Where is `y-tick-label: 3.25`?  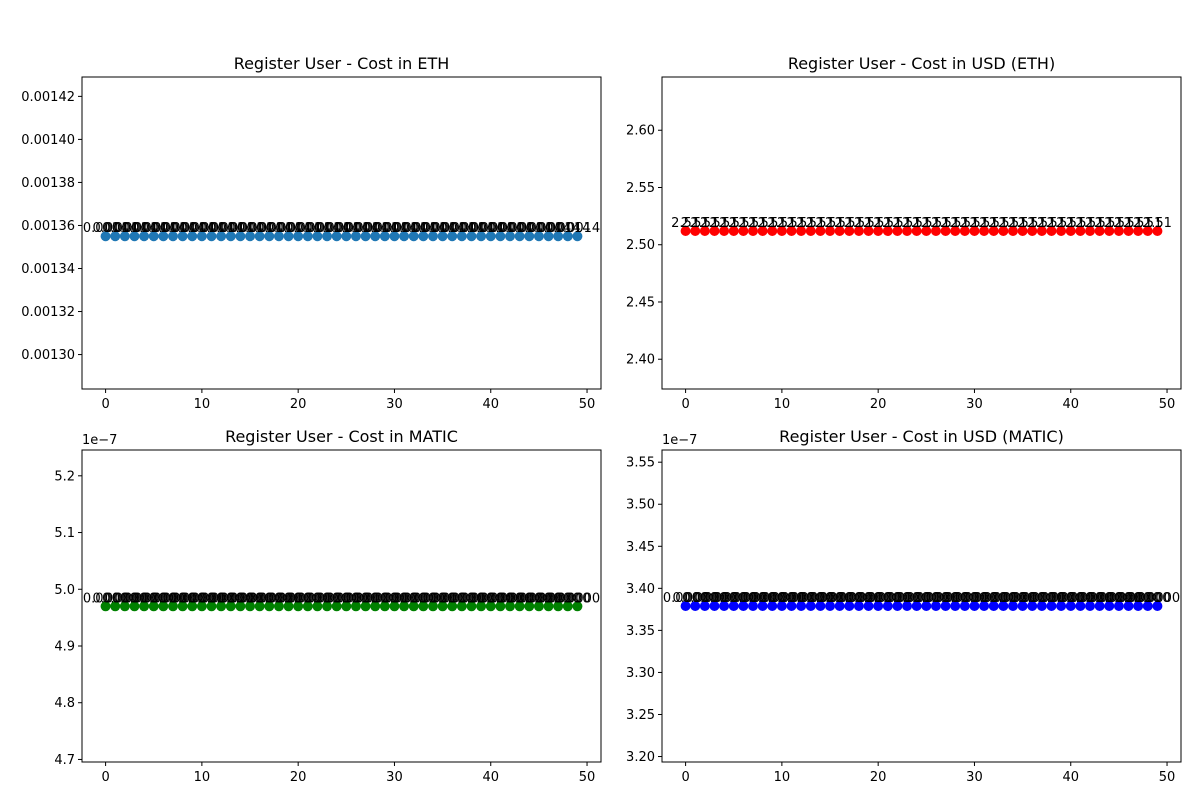 y-tick-label: 3.25 is located at coordinates (640, 715).